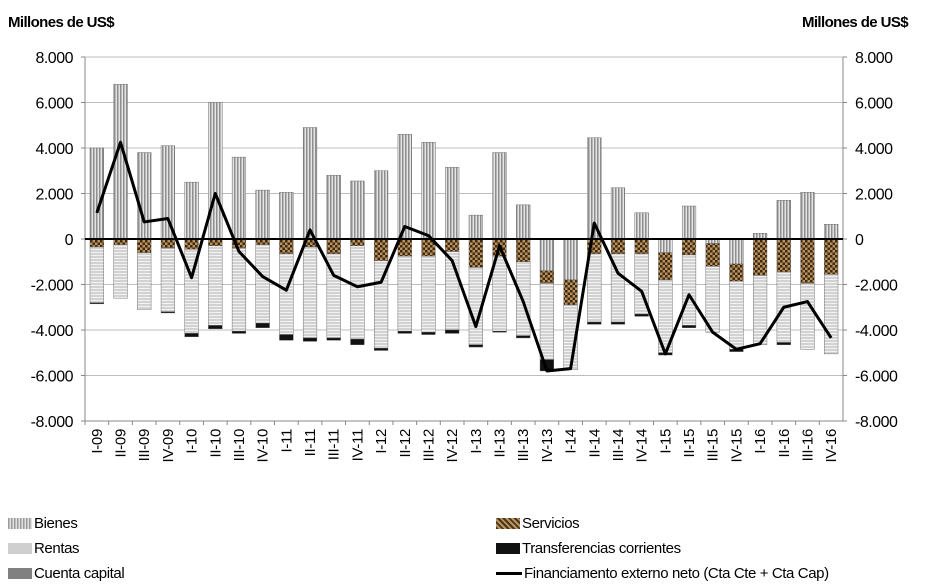 This screenshot has width=944, height=588. I want to click on y-tick-label-right: -4.000, so click(876, 331).